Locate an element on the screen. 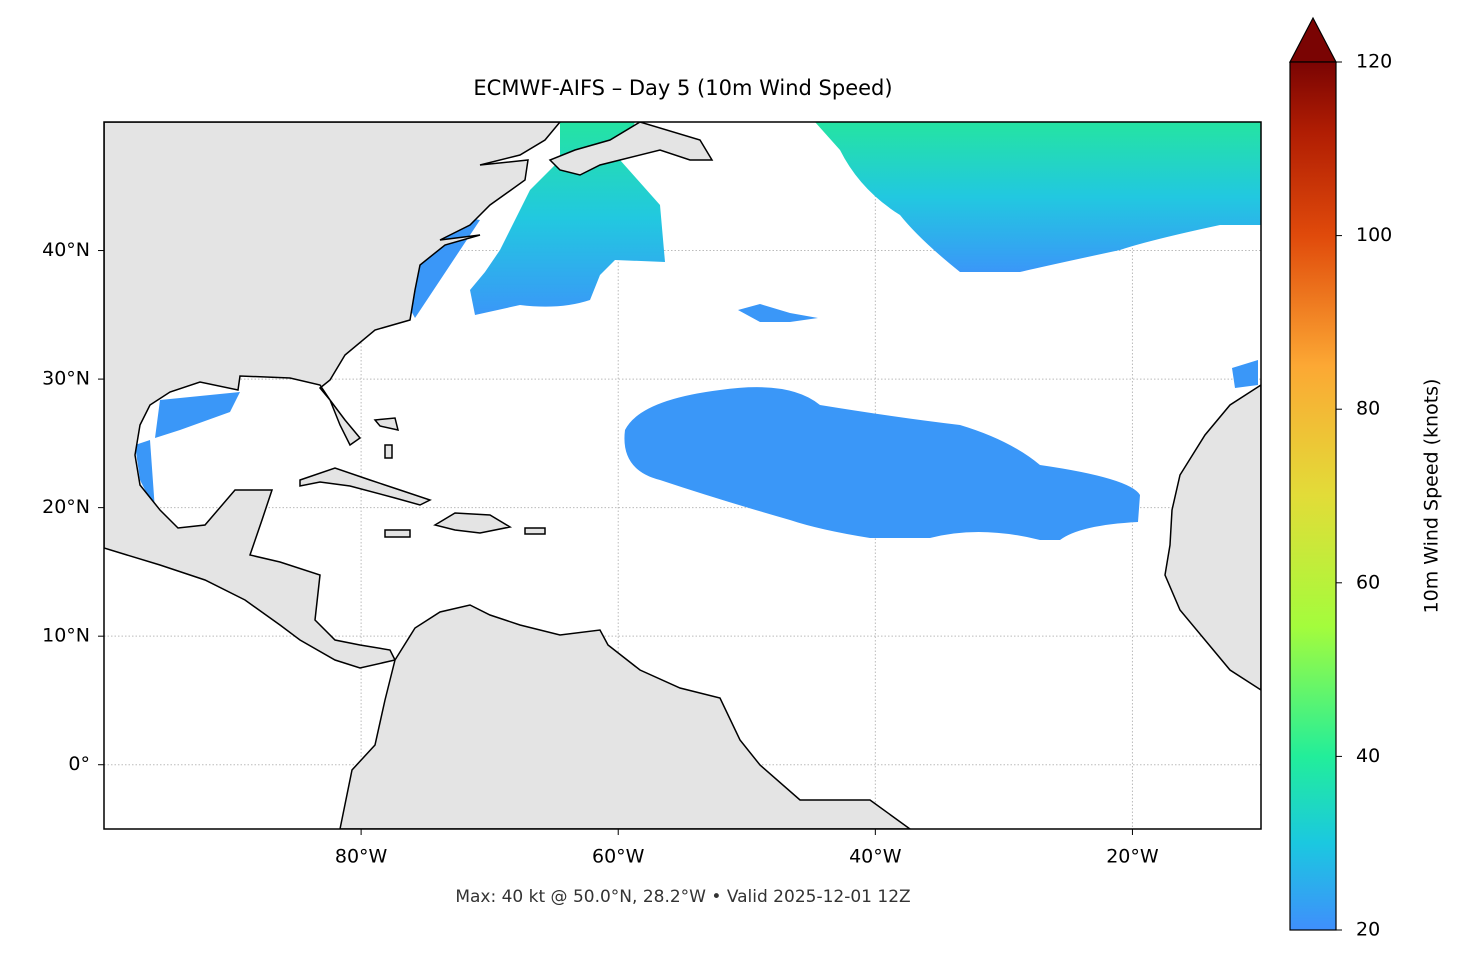 The image size is (1466, 969). x-tick-label: 20°W is located at coordinates (1132, 857).